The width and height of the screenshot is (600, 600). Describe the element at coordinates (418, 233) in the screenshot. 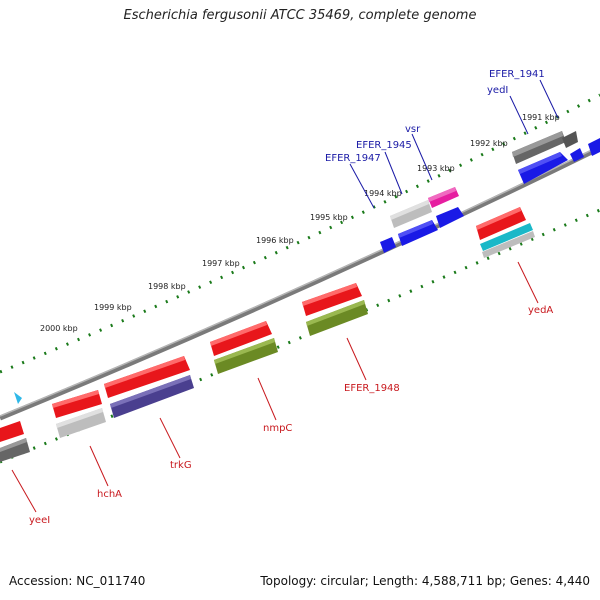

I see `gene-arrow-blue-b` at that location.